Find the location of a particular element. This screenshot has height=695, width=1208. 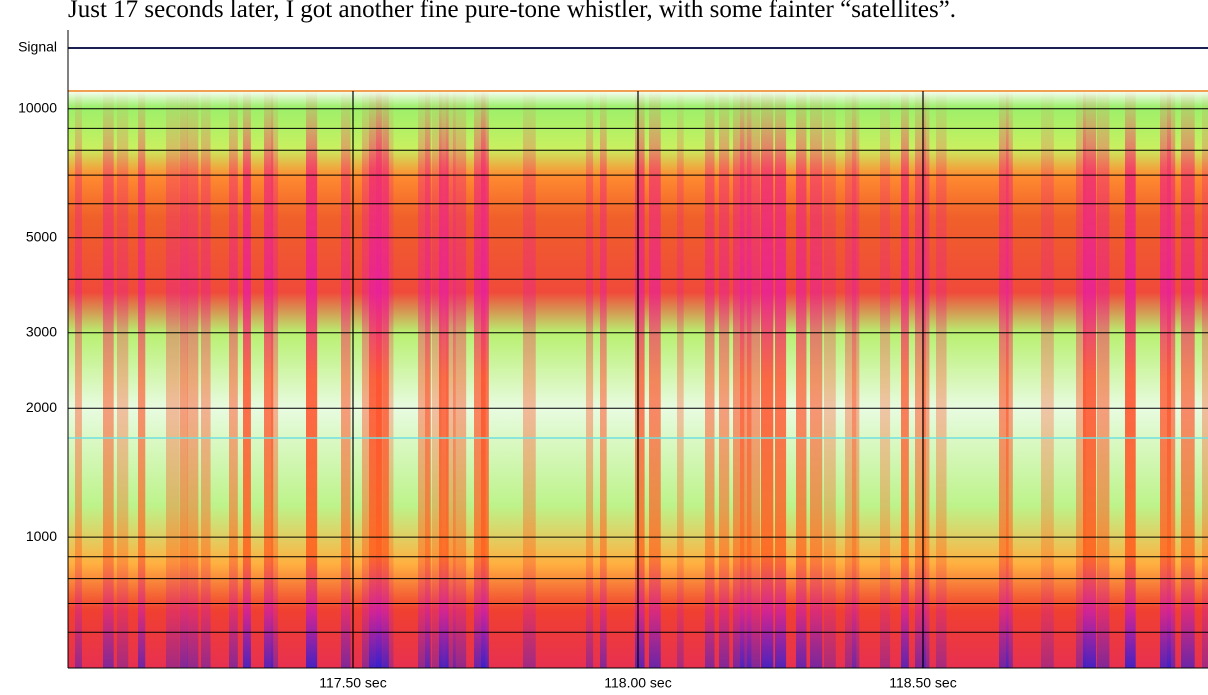

x-tick-label: 118.00 sec is located at coordinates (637, 683).